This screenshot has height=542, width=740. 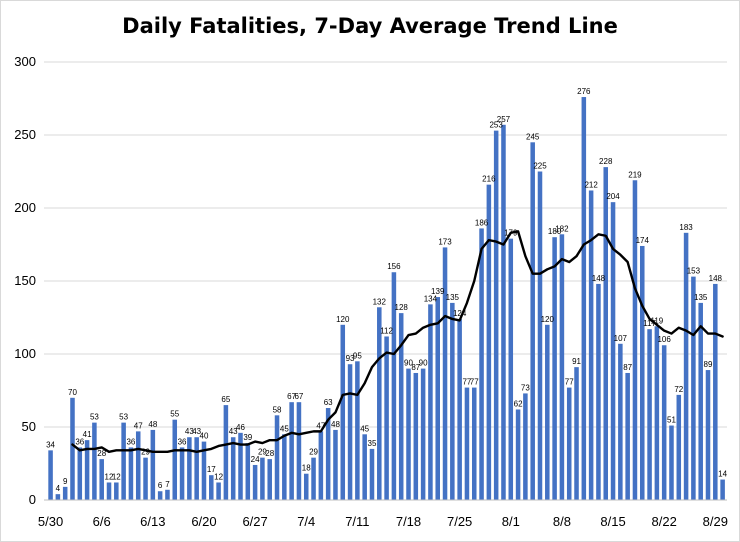 I want to click on data-label: 45, so click(x=364, y=428).